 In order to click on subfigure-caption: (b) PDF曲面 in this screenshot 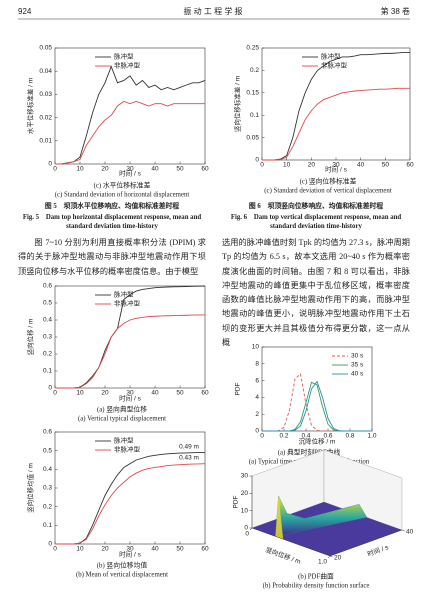, I will do `click(316, 576)`.